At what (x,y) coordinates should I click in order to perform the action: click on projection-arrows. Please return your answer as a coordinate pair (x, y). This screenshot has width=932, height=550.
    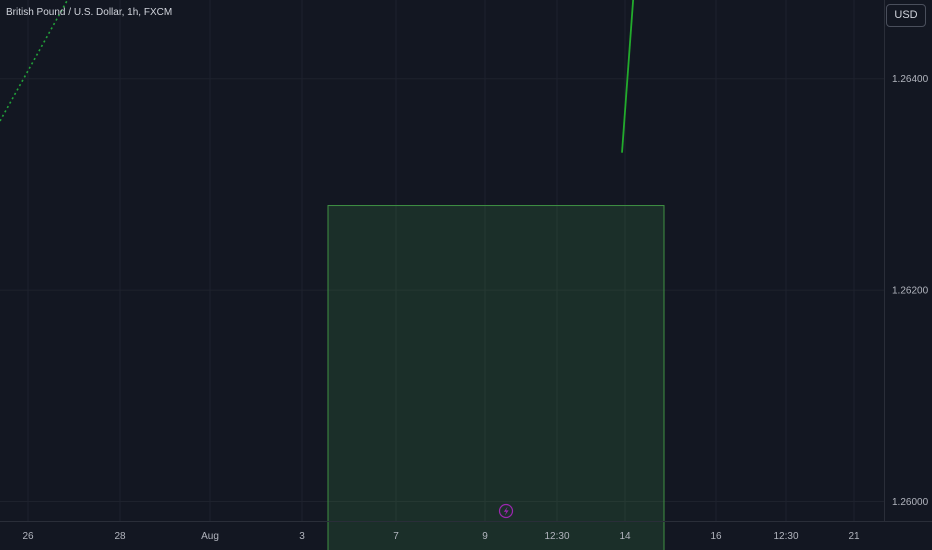
    Looking at the image, I should click on (589, 76).